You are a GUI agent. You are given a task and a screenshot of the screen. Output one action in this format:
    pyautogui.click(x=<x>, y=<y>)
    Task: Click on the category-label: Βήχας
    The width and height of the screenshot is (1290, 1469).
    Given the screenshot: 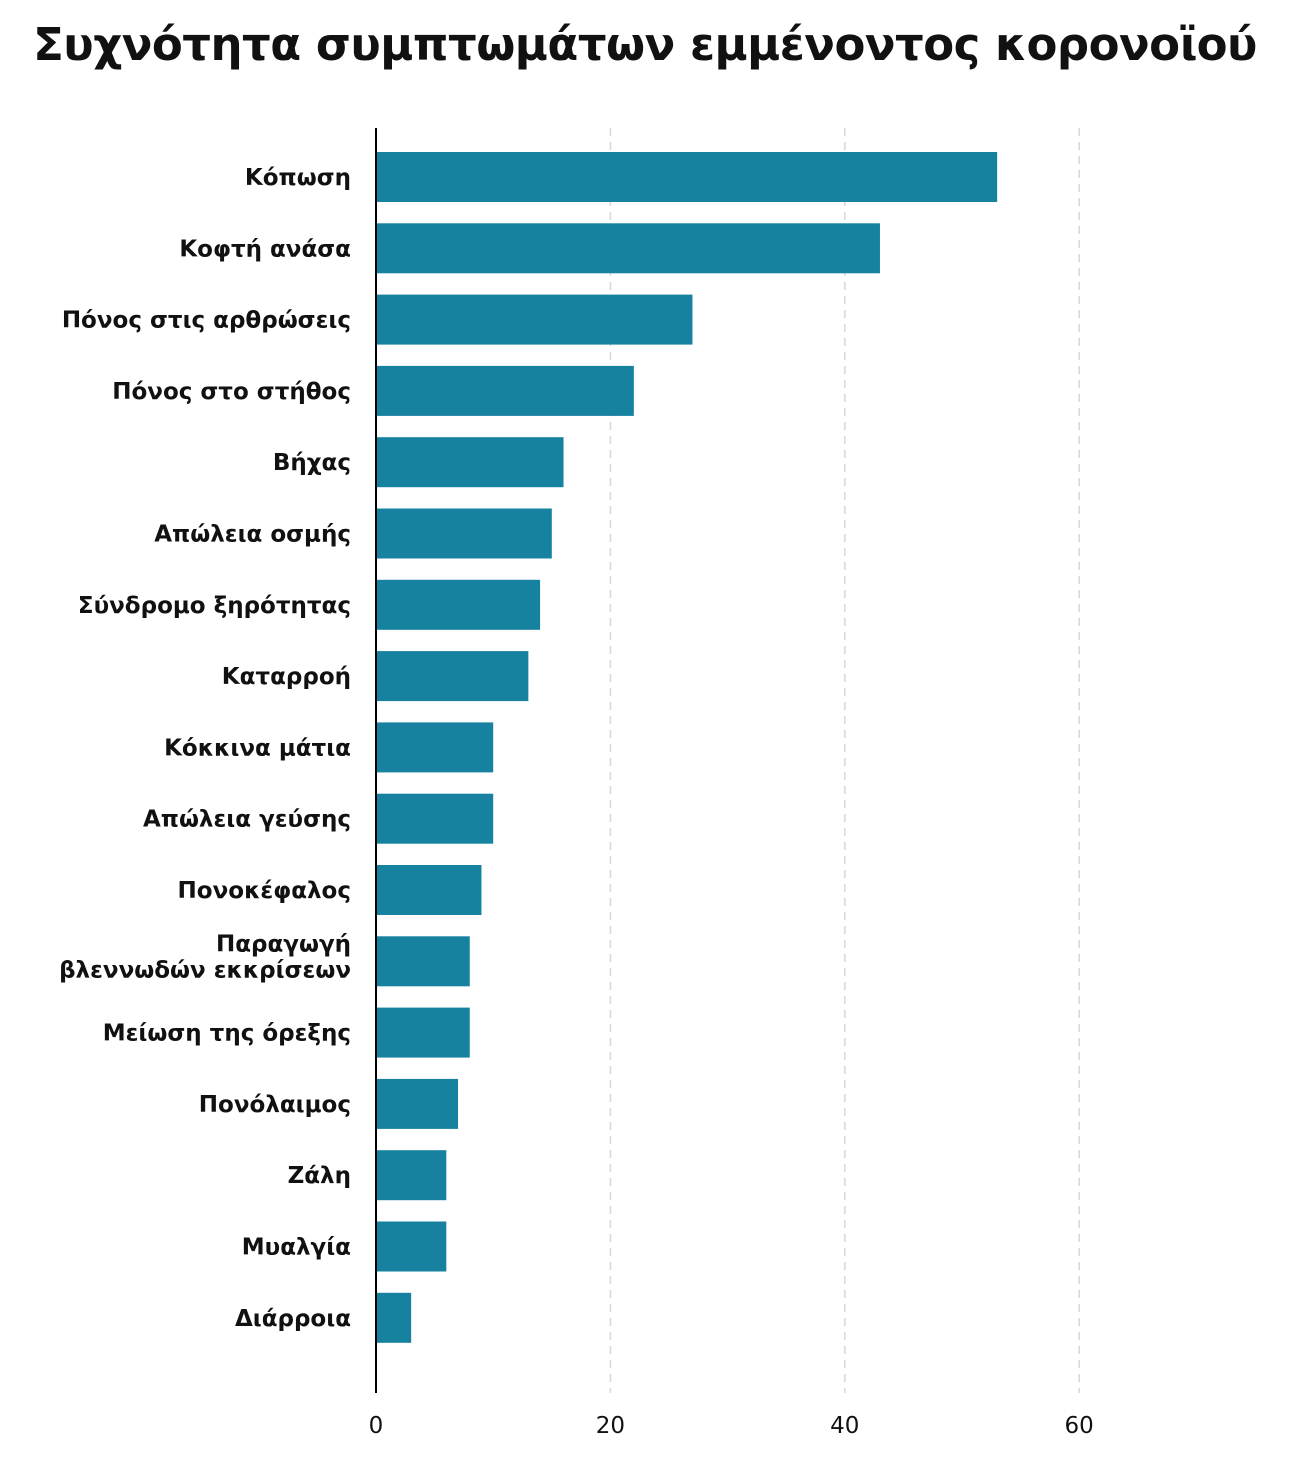 What is the action you would take?
    pyautogui.click(x=312, y=463)
    